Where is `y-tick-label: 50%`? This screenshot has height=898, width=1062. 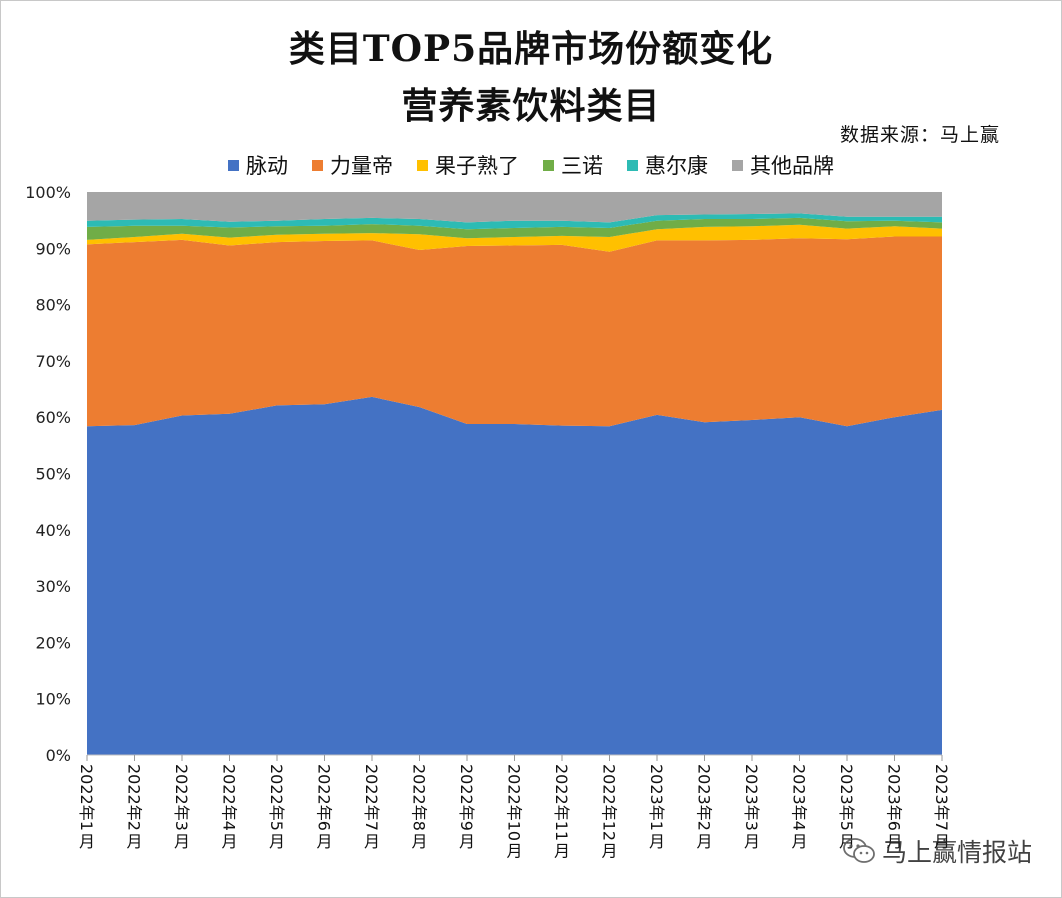 y-tick-label: 50% is located at coordinates (53, 474).